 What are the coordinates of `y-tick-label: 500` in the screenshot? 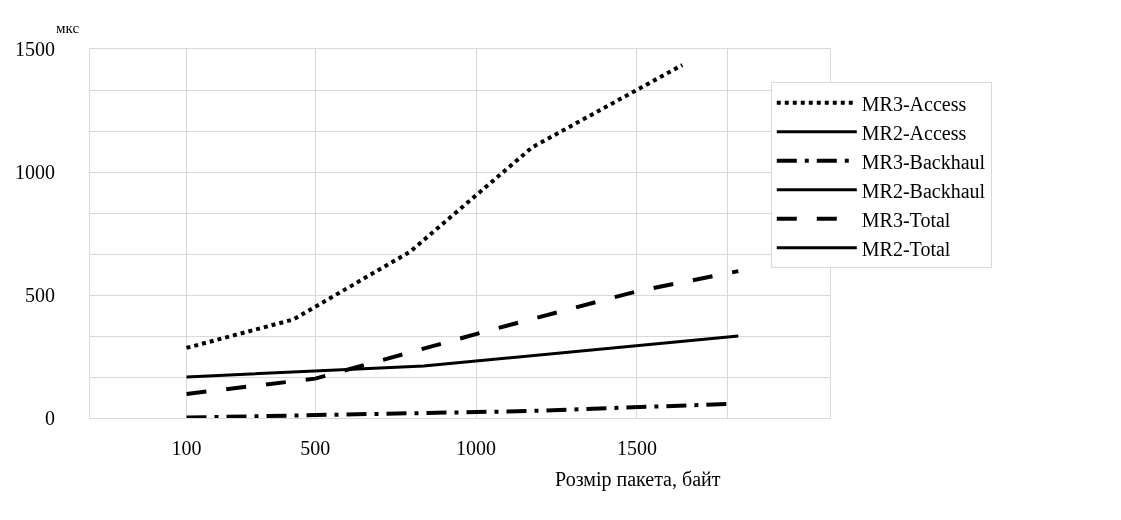 It's located at (40, 295).